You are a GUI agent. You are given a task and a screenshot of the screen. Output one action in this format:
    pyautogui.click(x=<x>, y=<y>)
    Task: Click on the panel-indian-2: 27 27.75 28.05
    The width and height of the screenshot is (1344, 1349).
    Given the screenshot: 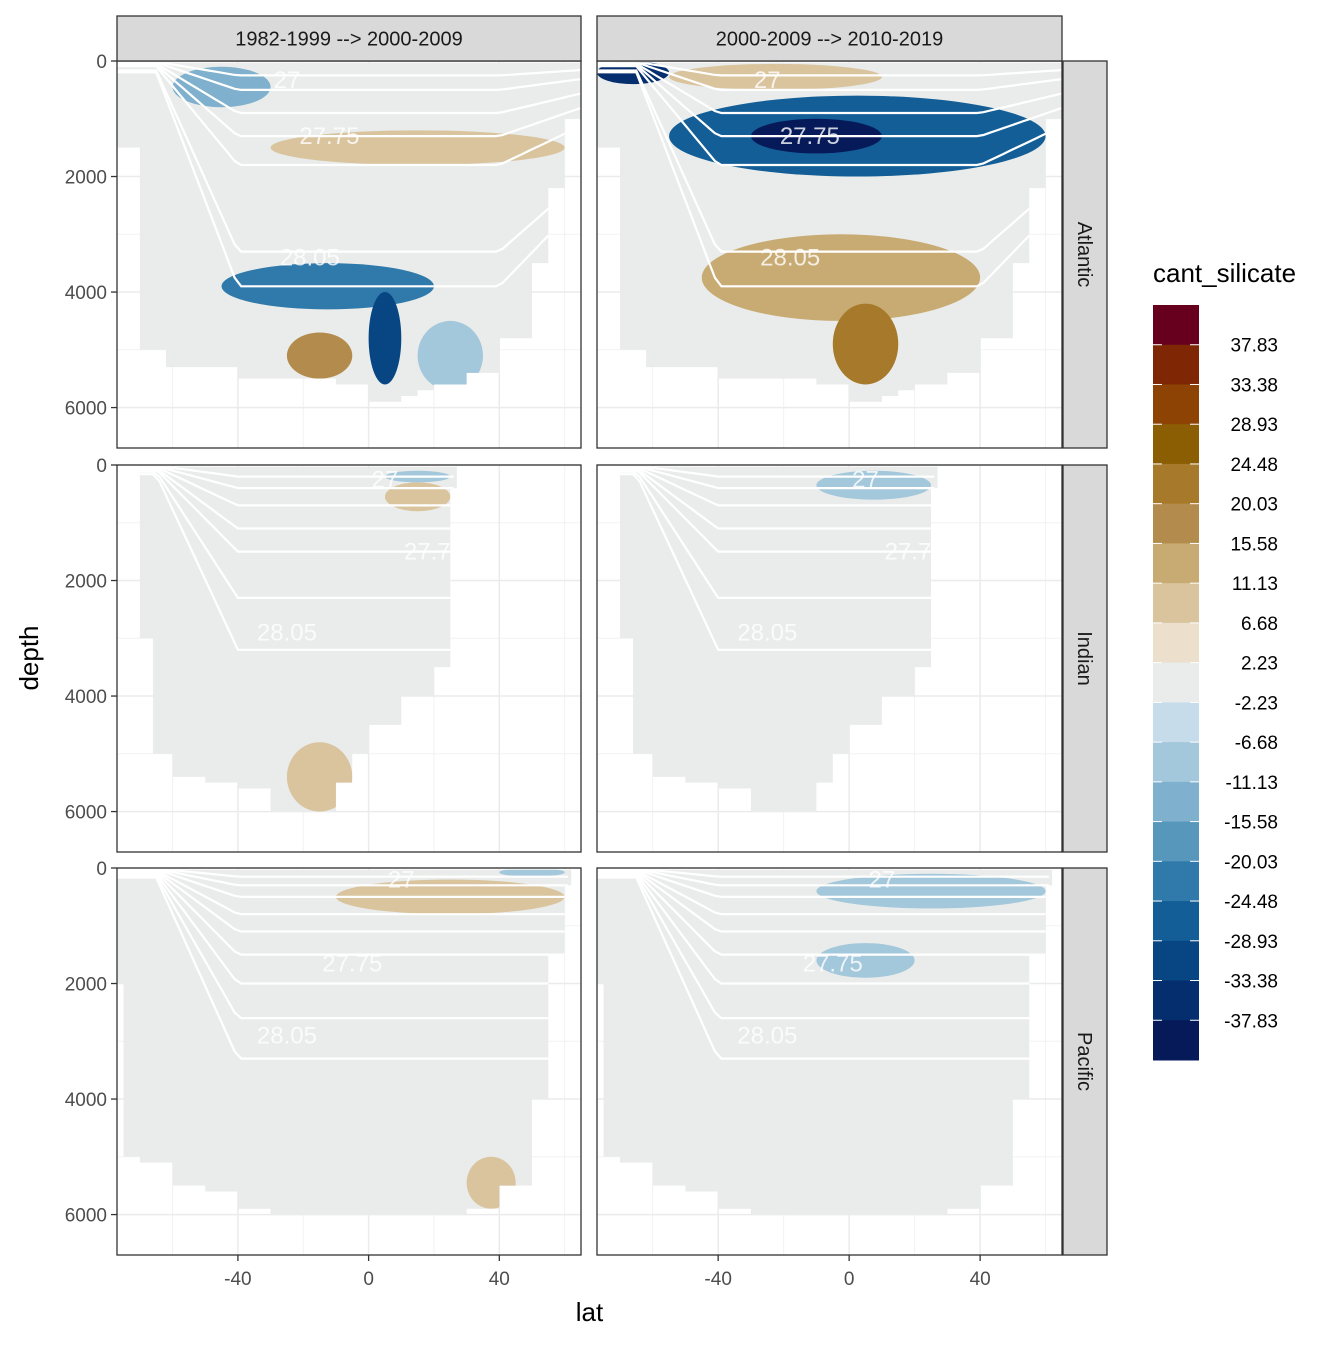 What is the action you would take?
    pyautogui.click(x=829, y=658)
    